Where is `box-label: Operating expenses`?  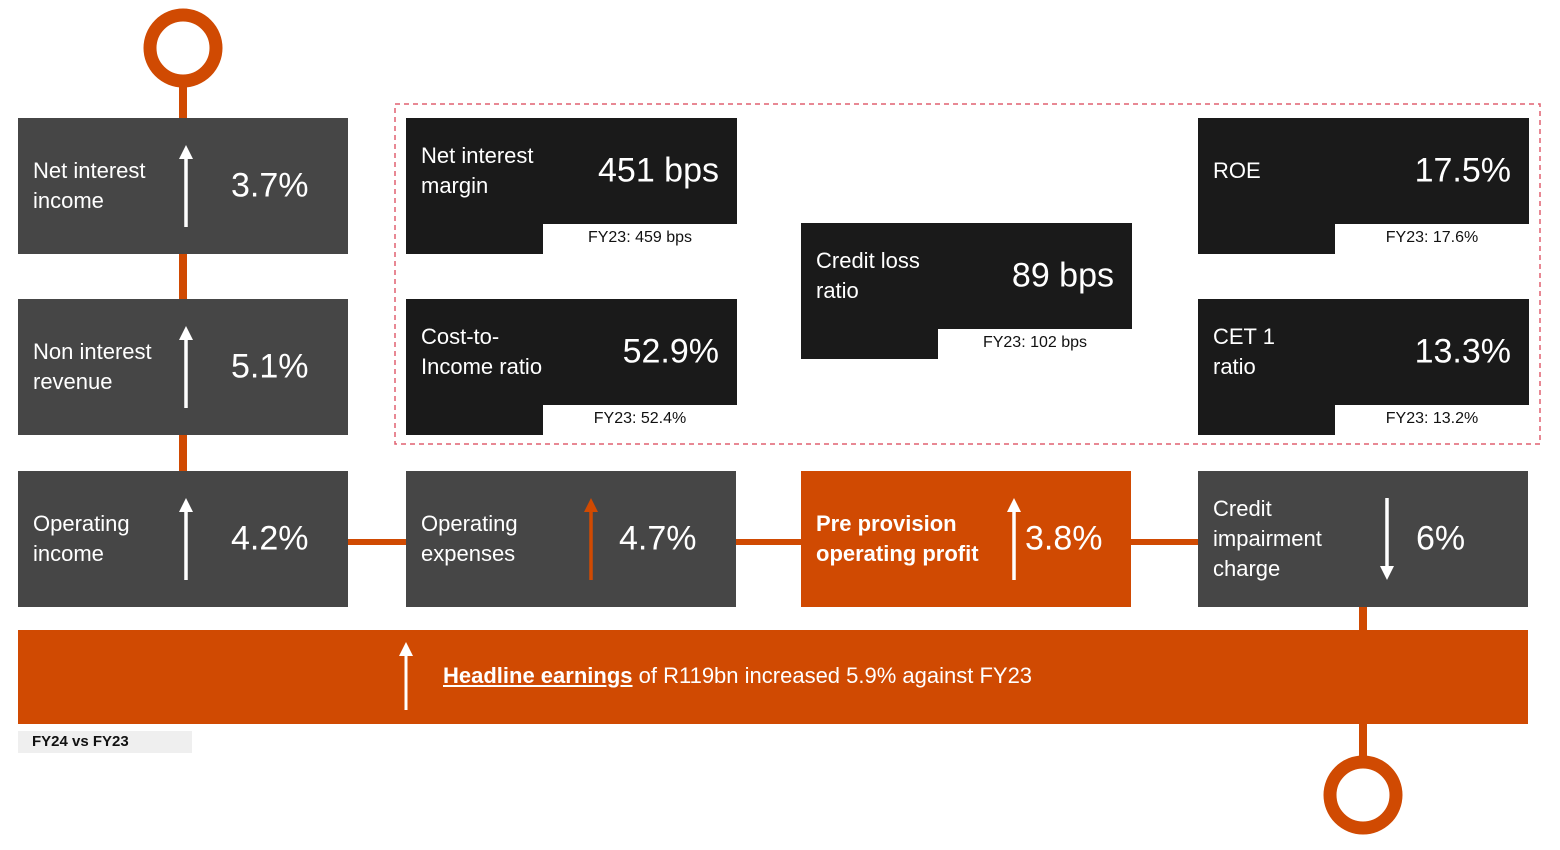 box-label: Operating expenses is located at coordinates (469, 539).